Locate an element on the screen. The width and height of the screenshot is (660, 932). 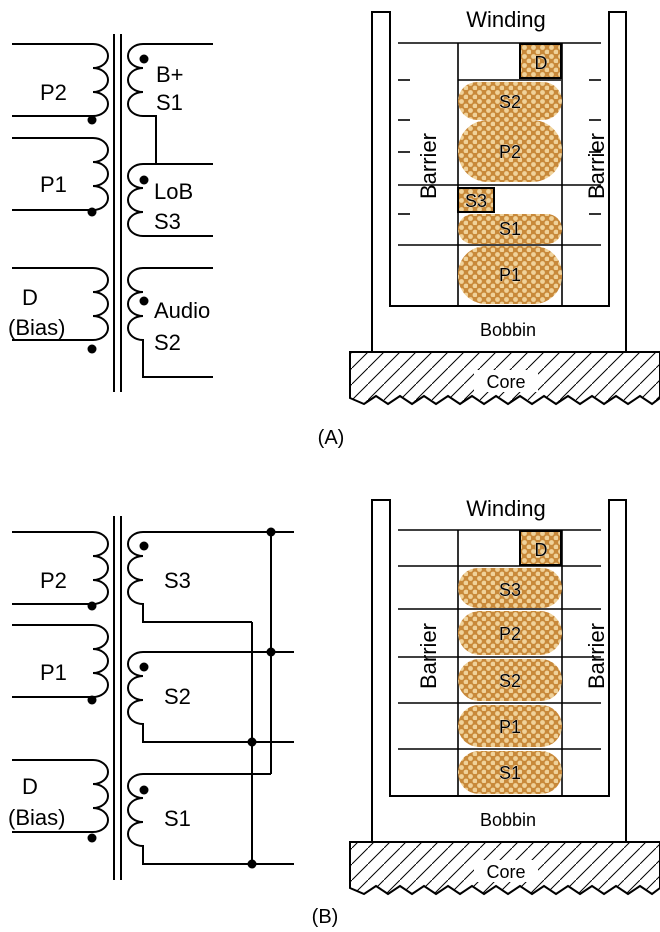
dot-s1-a is located at coordinates (144, 59).